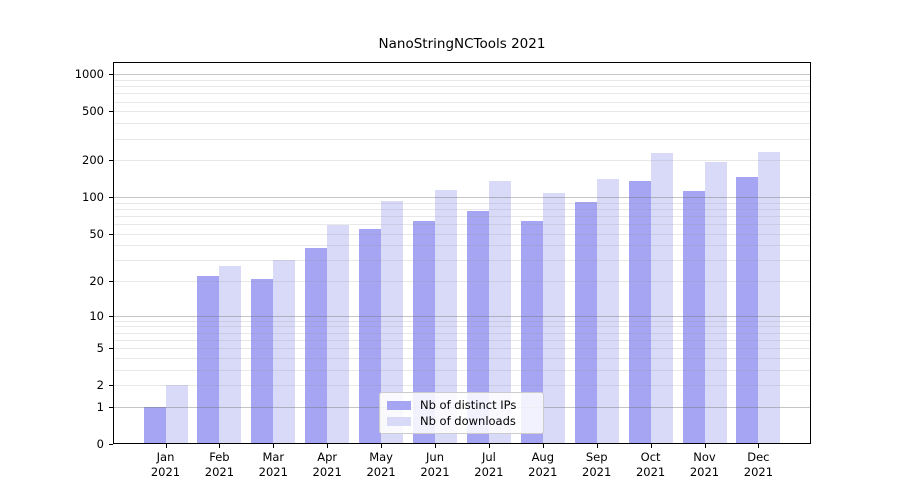 This screenshot has width=900, height=500. Describe the element at coordinates (758, 464) in the screenshot. I see `x-tick-label-dec: Dec 2021` at that location.